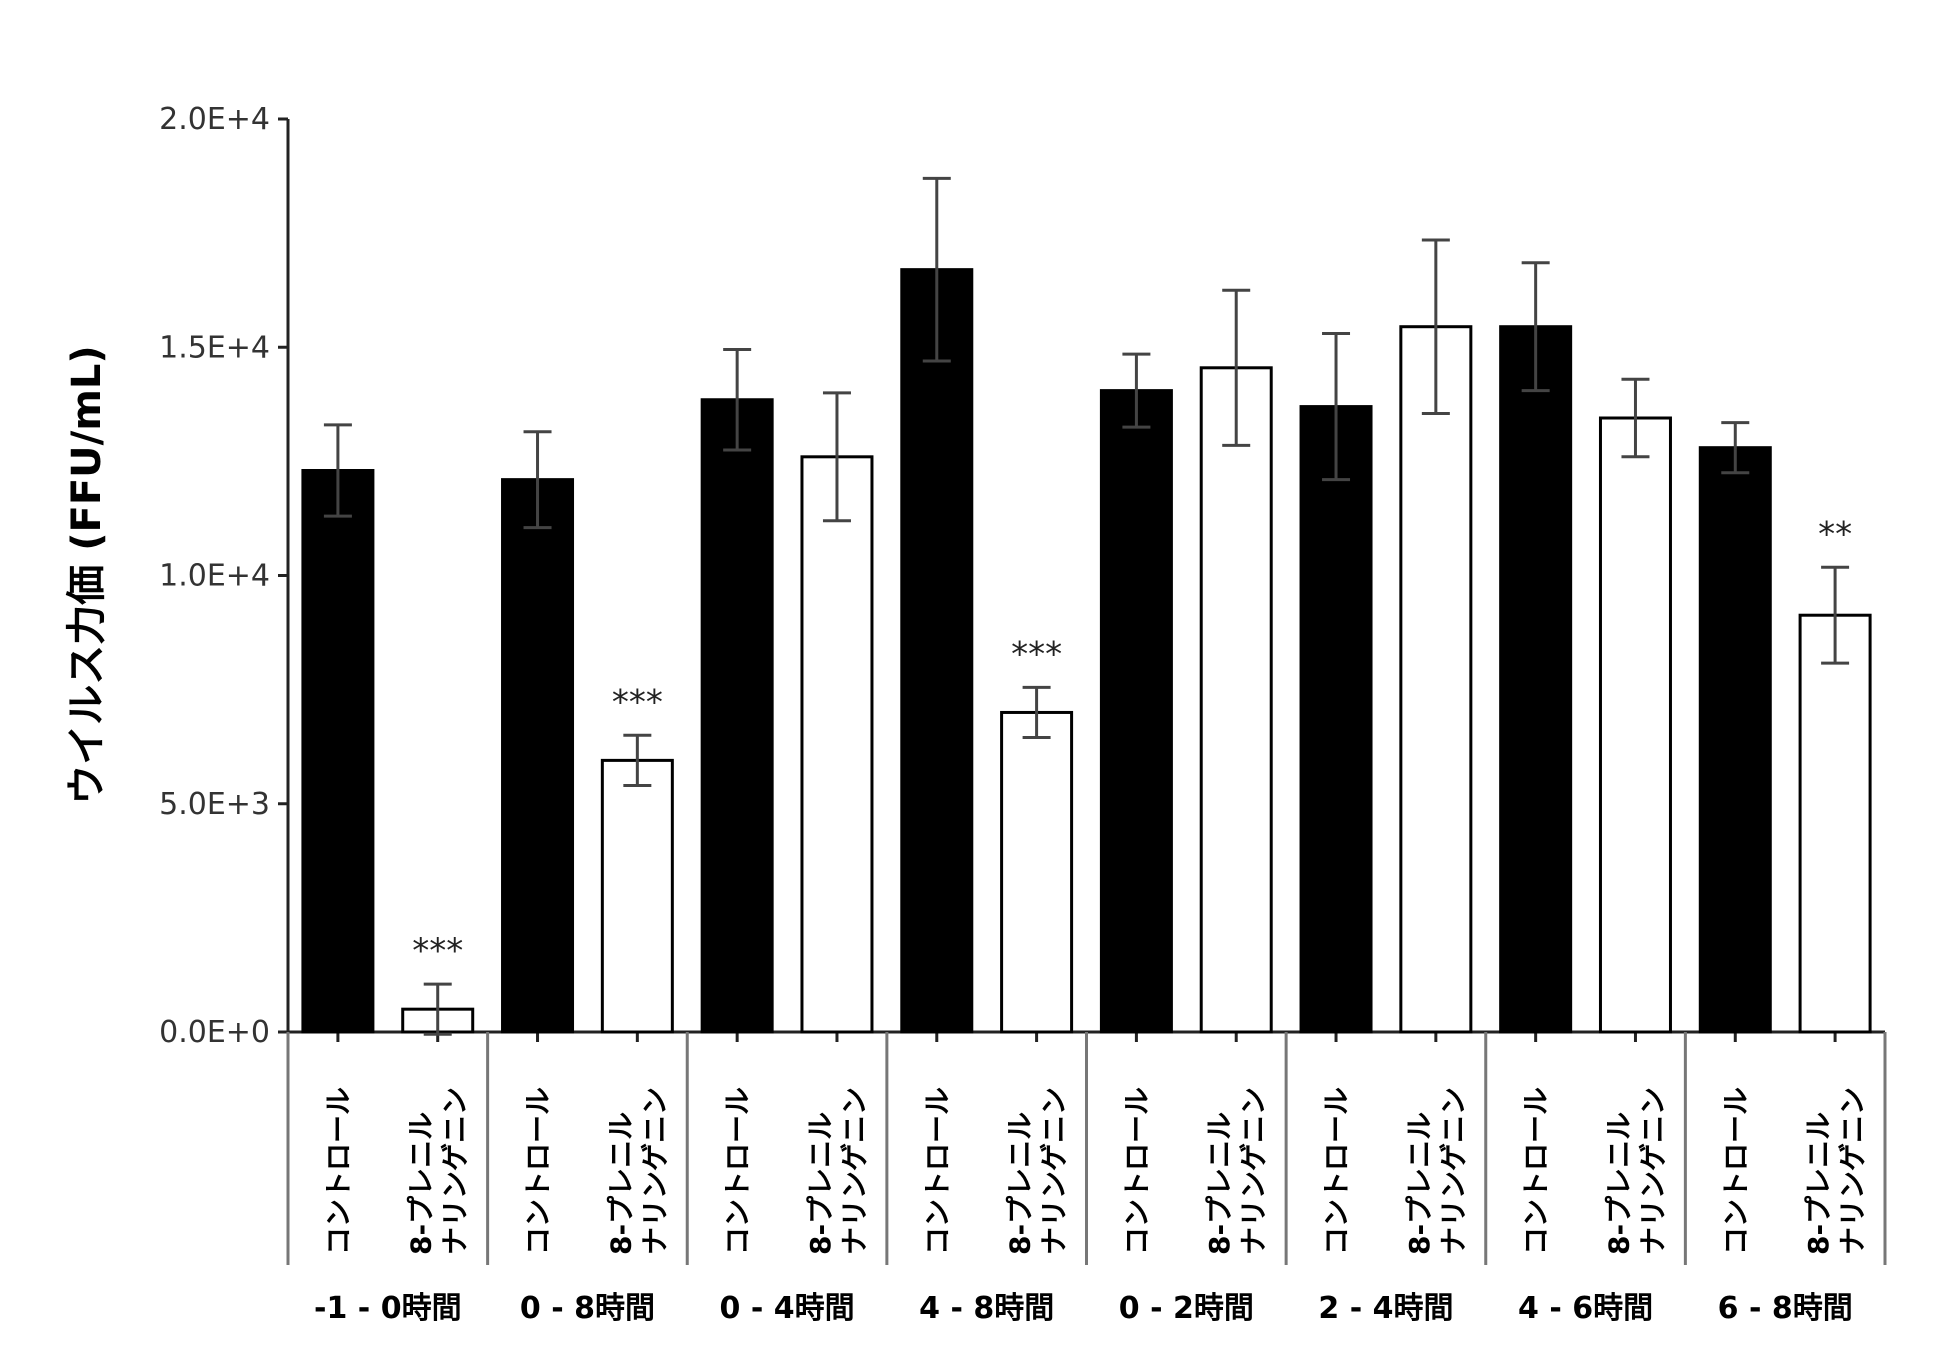 Image resolution: width=1936 pixels, height=1350 pixels. I want to click on y-axis-label: ウイルス力価 (FFU/mL), so click(87, 574).